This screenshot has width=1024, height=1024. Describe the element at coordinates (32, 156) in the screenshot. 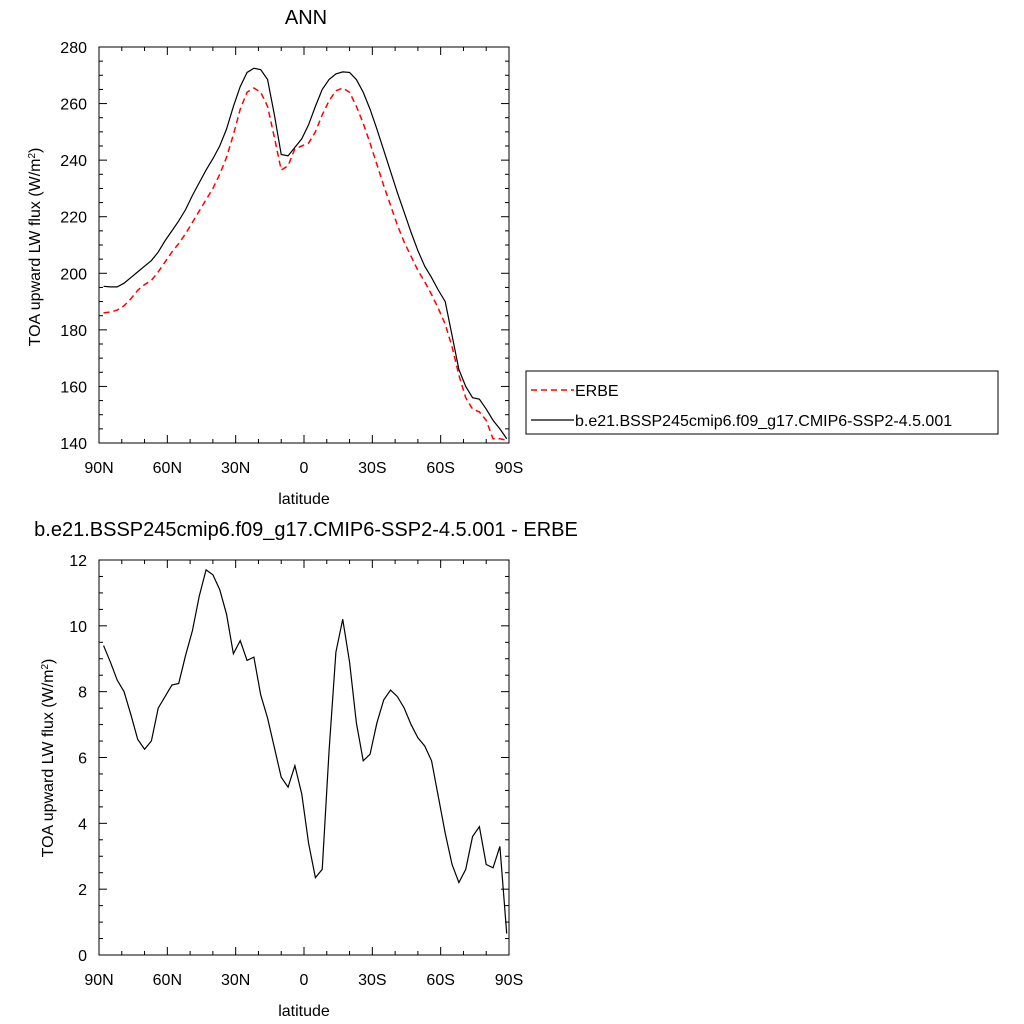

I see `top-y-axis-label-sup: 2` at that location.